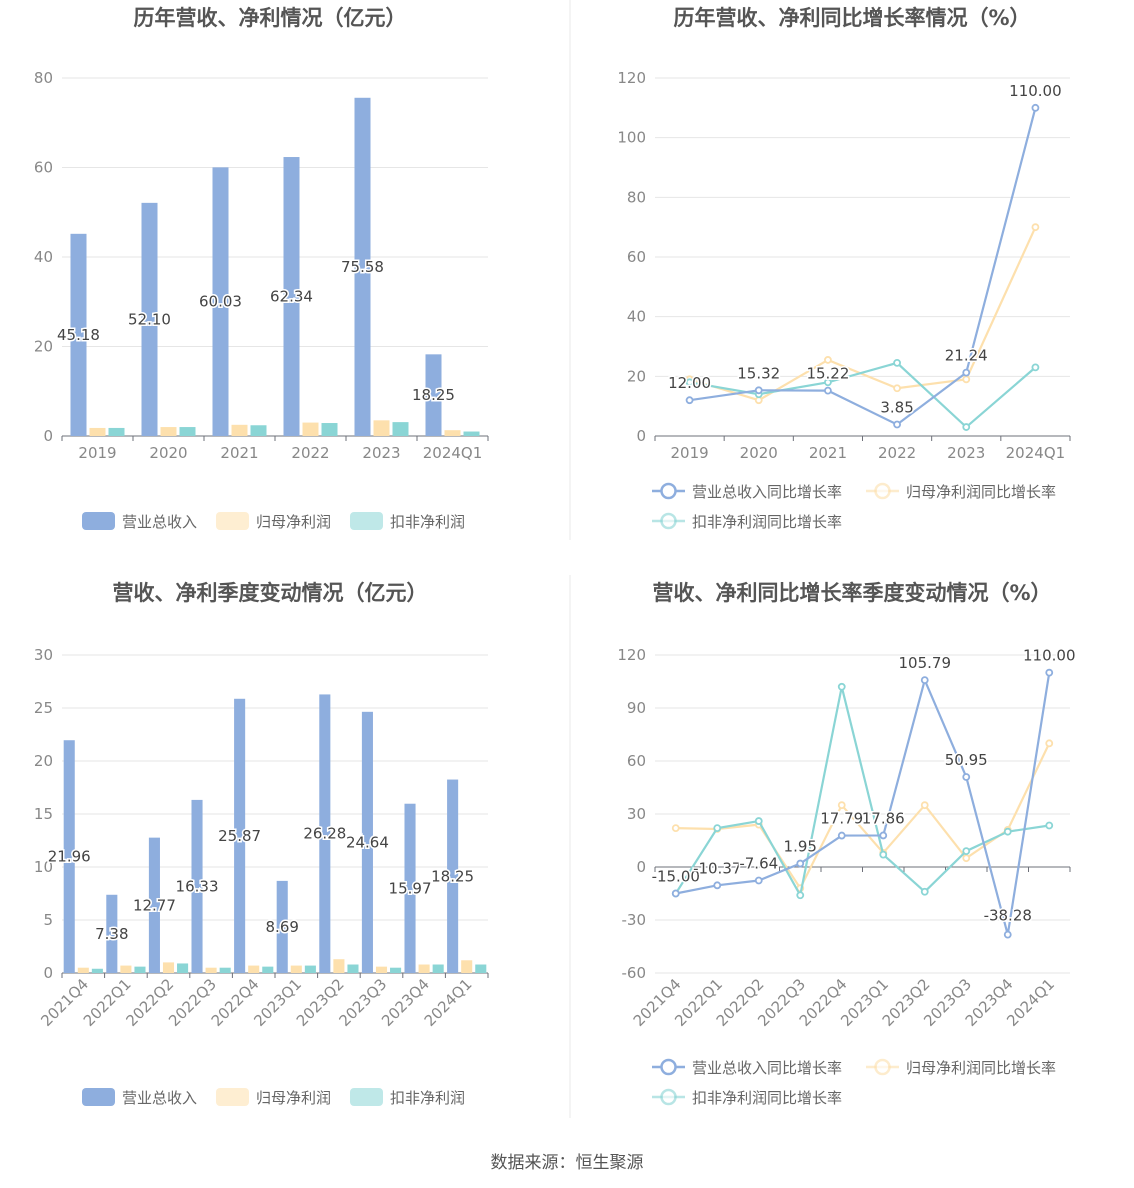 The image size is (1134, 1188). I want to click on chart1-legend-label: 扣非净利润同比增长率, so click(767, 522).